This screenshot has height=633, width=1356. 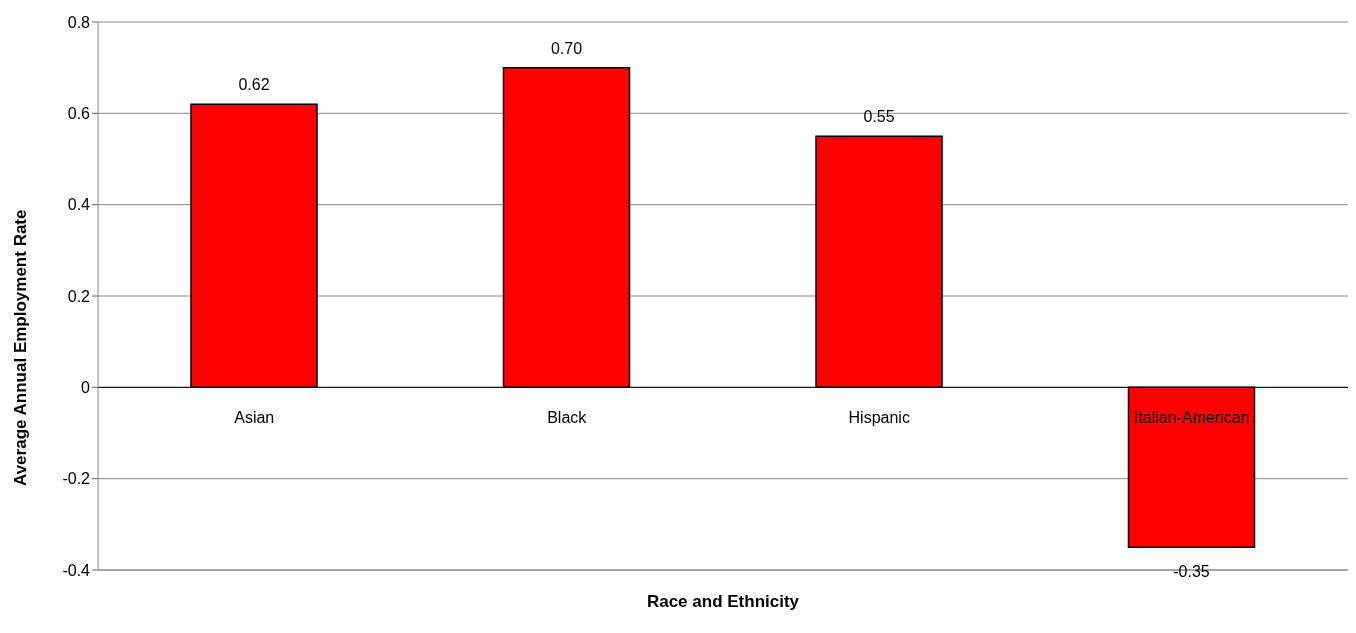 What do you see at coordinates (79, 114) in the screenshot?
I see `y-tick-label: 0.6` at bounding box center [79, 114].